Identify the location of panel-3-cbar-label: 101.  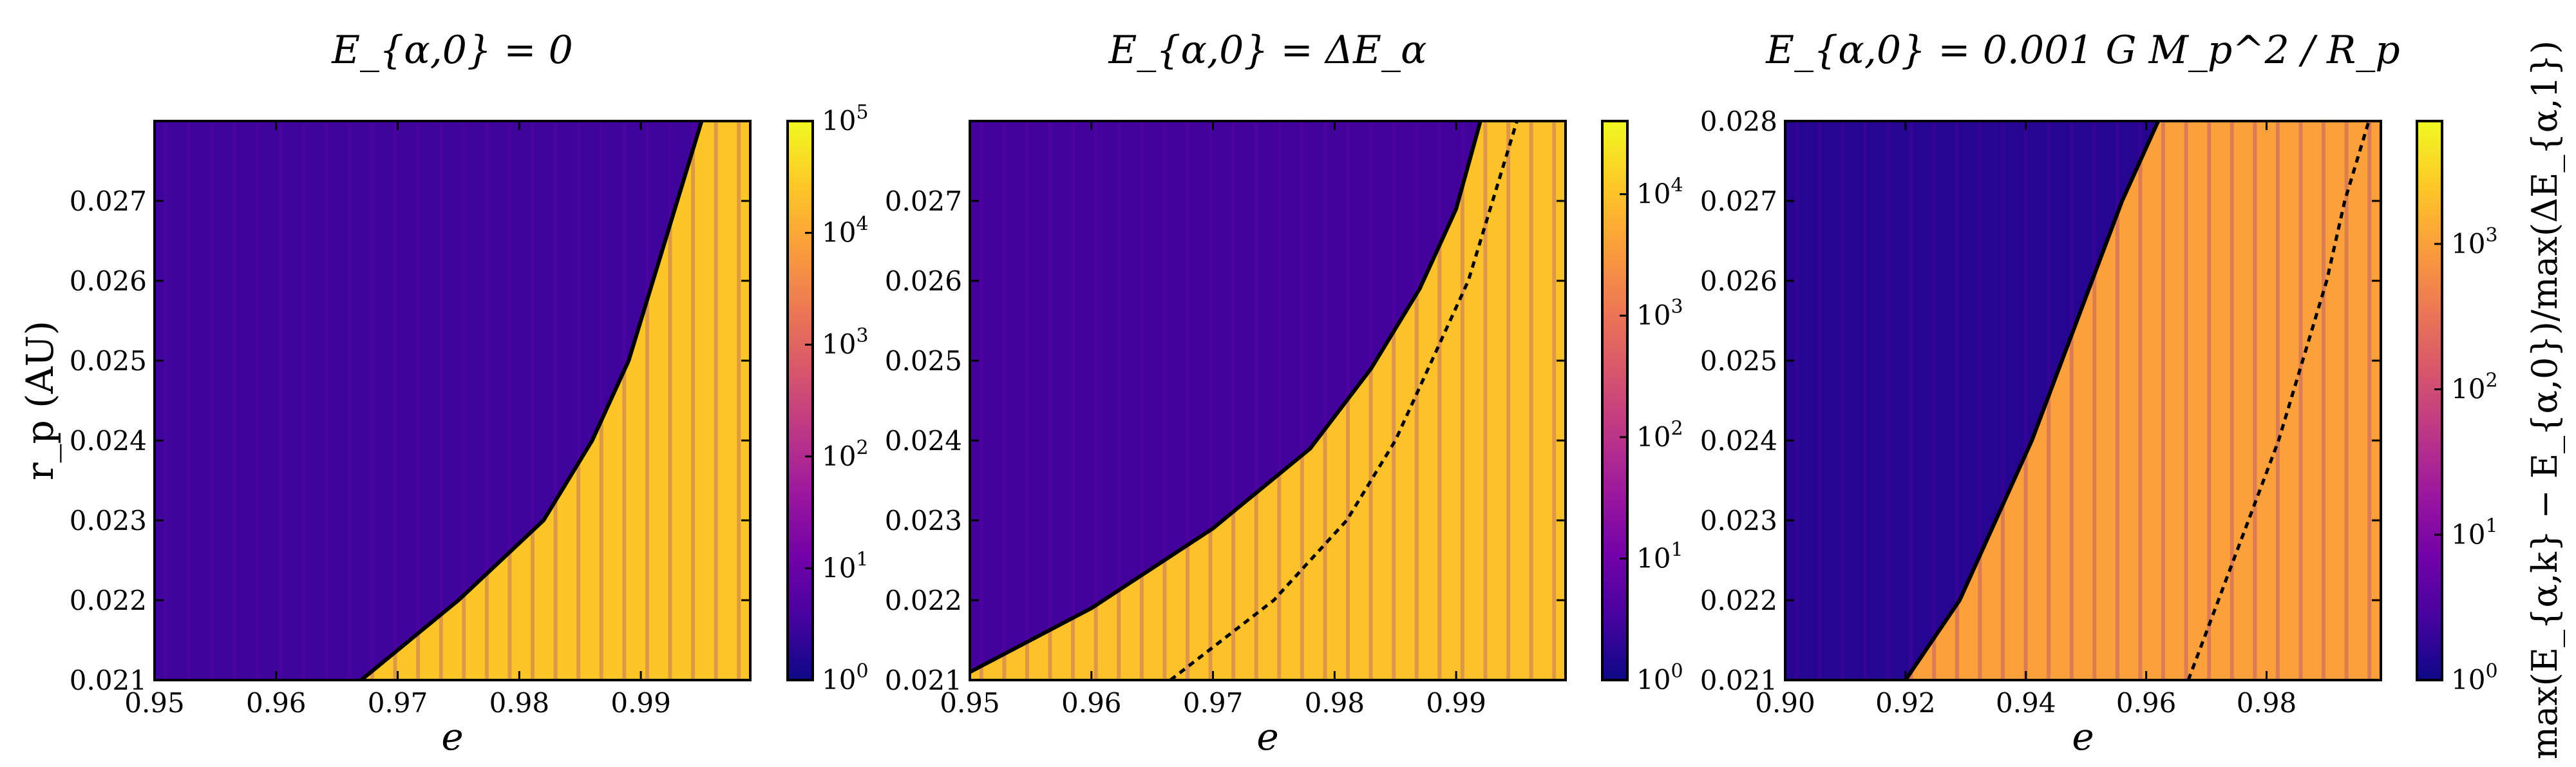
(2474, 532).